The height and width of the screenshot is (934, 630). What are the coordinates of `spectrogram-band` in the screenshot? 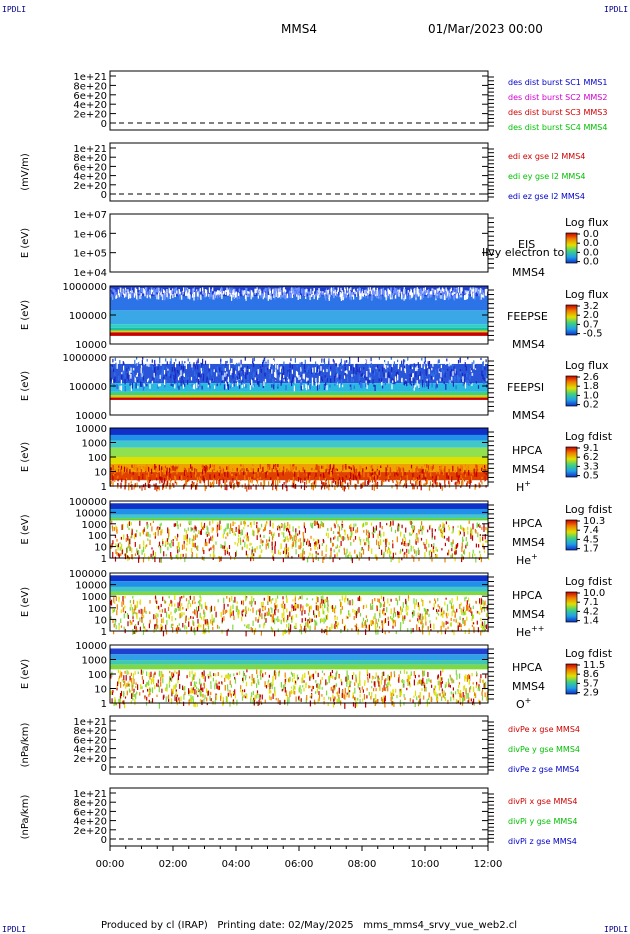 It's located at (299, 326).